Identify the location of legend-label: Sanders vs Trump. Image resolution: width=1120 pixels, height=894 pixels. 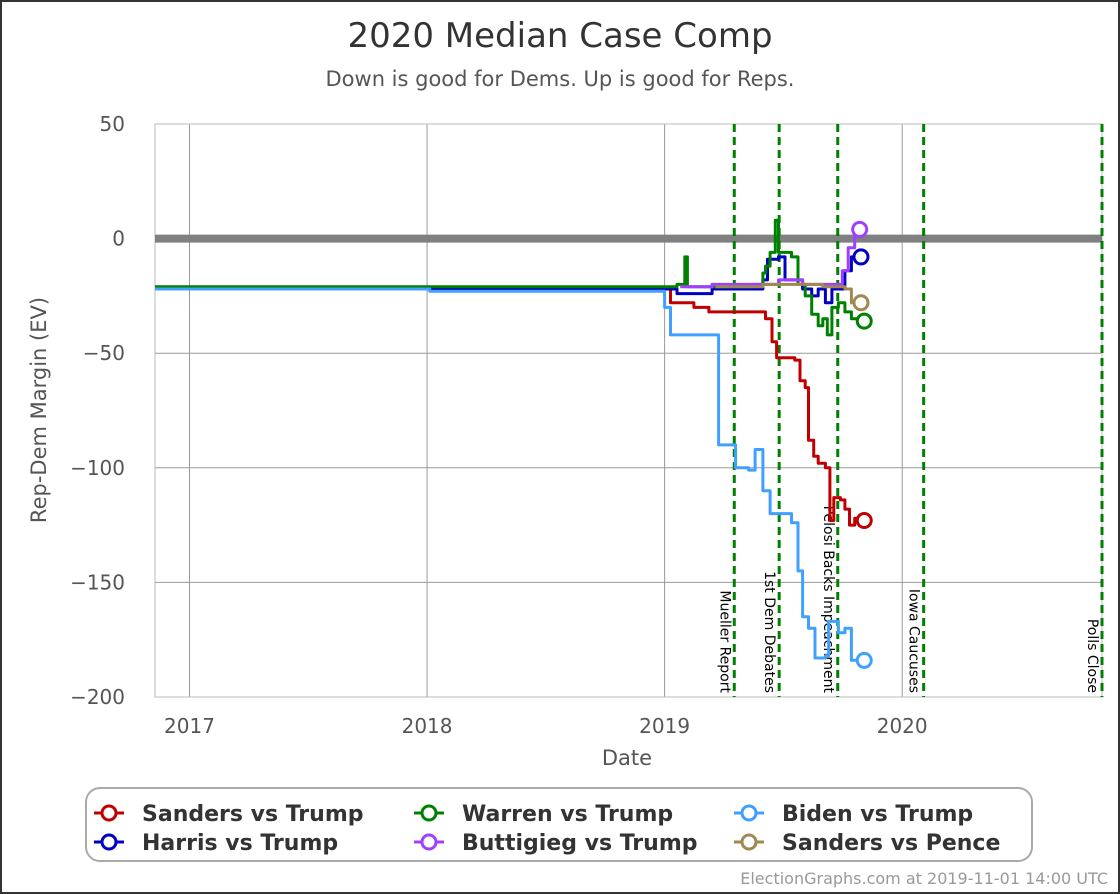
(253, 814).